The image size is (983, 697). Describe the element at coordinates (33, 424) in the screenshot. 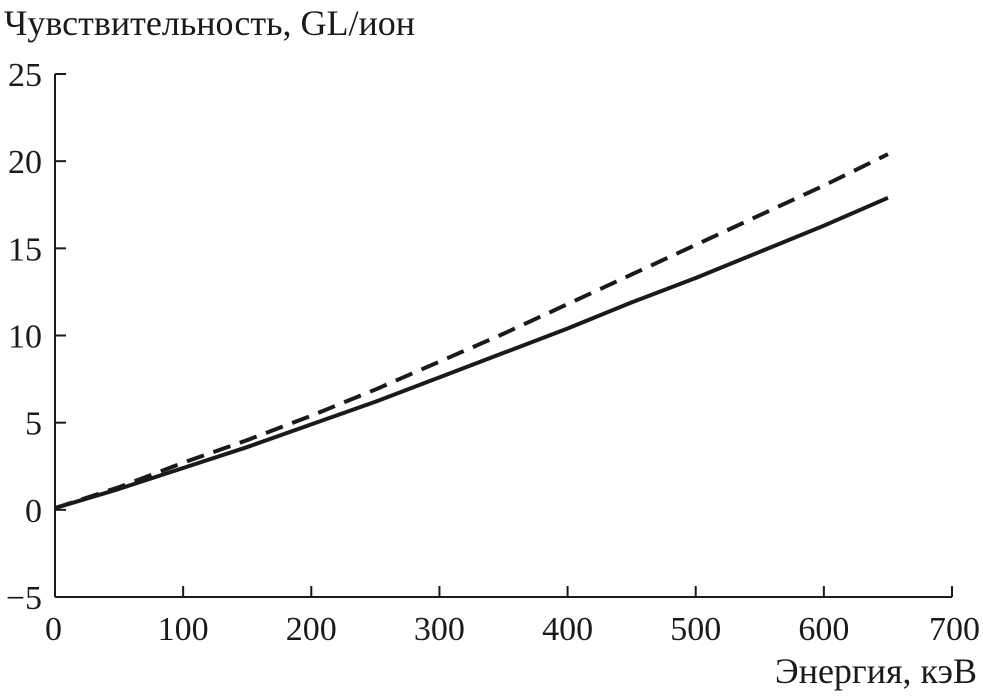

I see `y-tick-label: 5` at that location.